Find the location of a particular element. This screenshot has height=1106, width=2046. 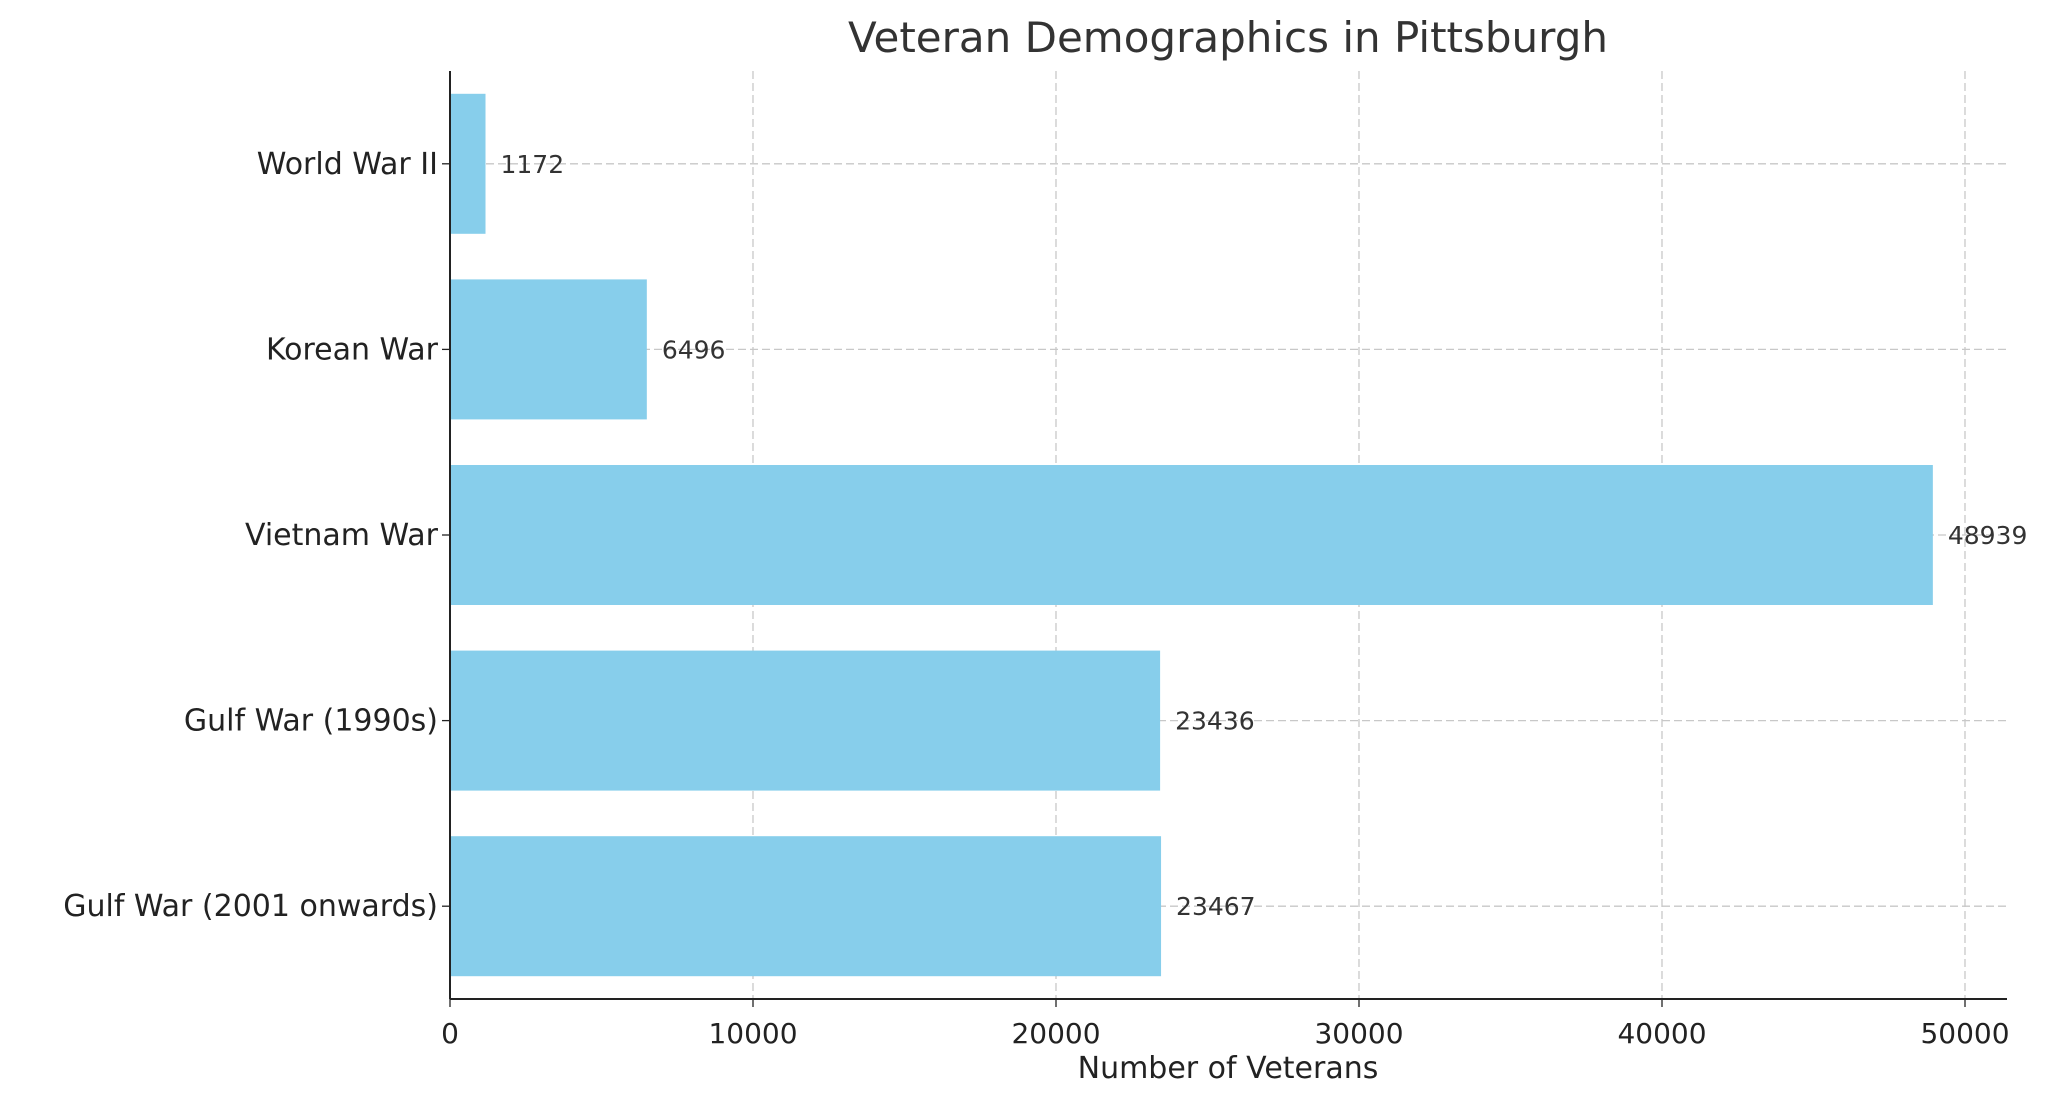

data-label: 6496 is located at coordinates (694, 349).